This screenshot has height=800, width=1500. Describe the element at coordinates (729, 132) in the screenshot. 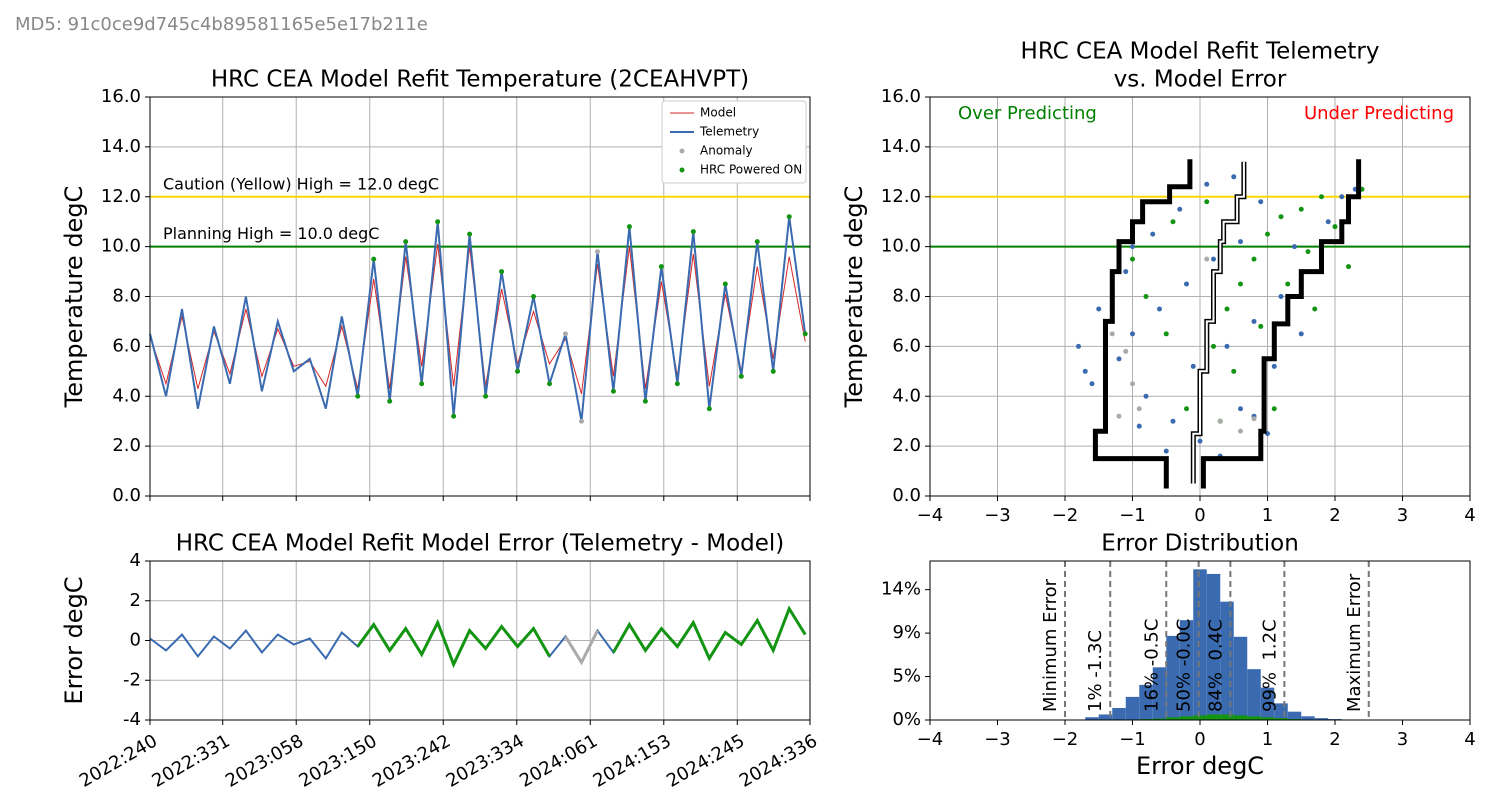

I see `legend-label: Telemetry` at that location.